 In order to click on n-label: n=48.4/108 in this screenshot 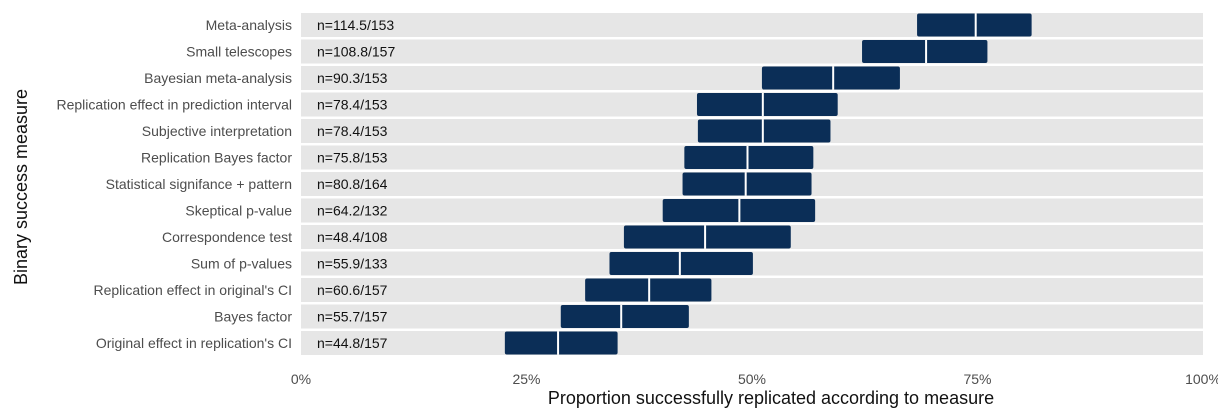, I will do `click(352, 237)`.